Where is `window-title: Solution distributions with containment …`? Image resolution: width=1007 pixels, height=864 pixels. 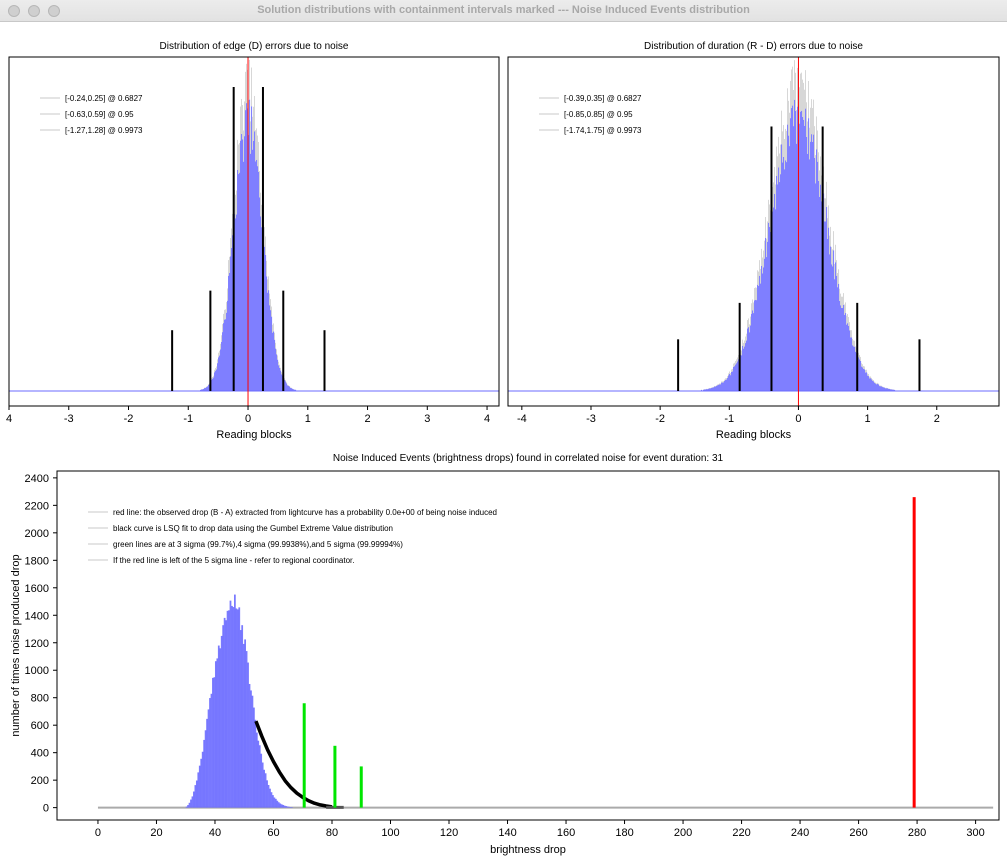
window-title: Solution distributions with containment … is located at coordinates (503, 10).